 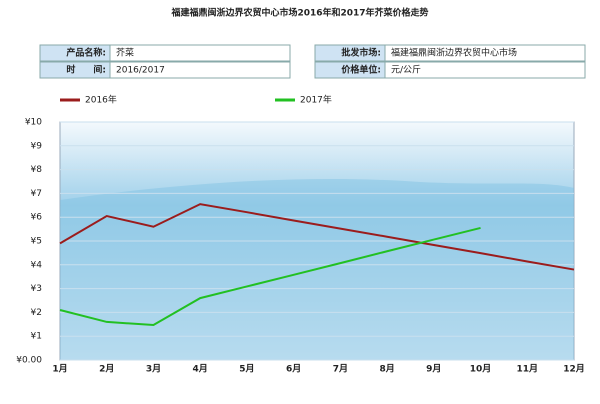 I want to click on info-label: 产品名称:, so click(x=86, y=53).